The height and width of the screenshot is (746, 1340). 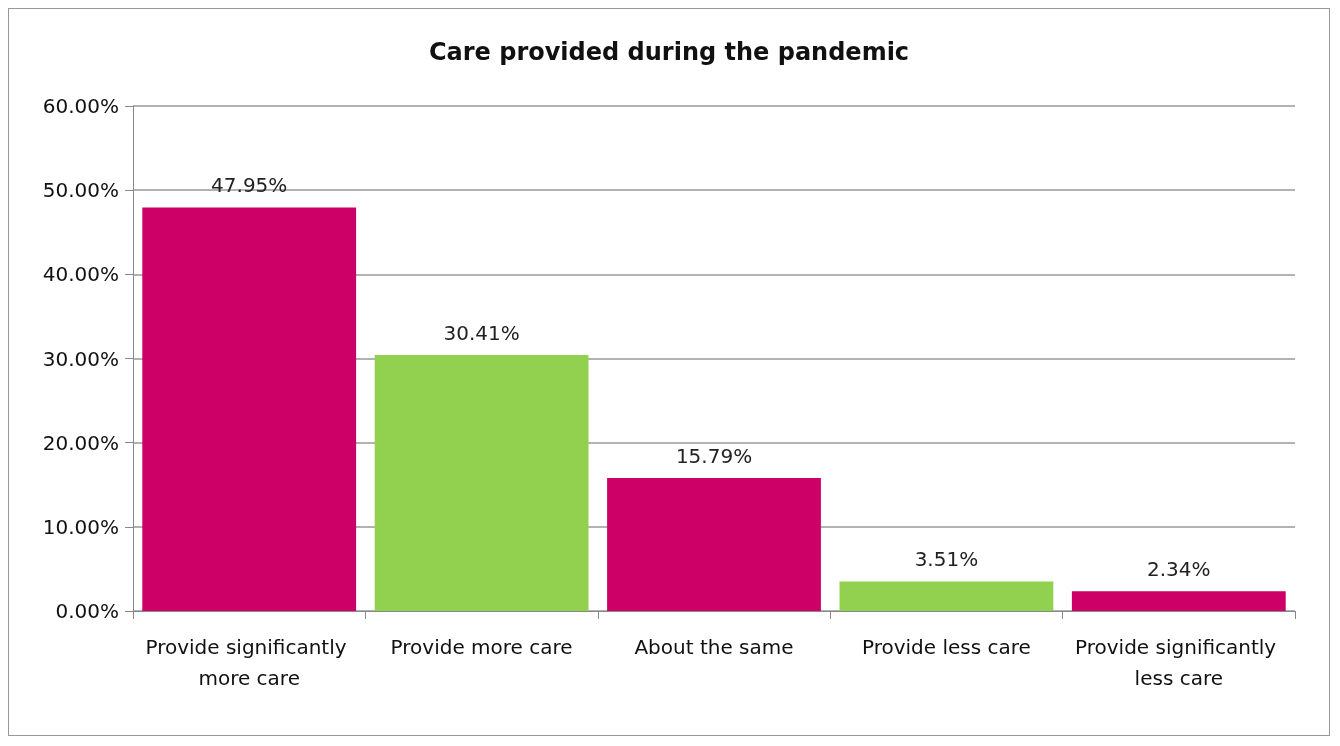 I want to click on y-tick-label: 50.00%, so click(x=80, y=190).